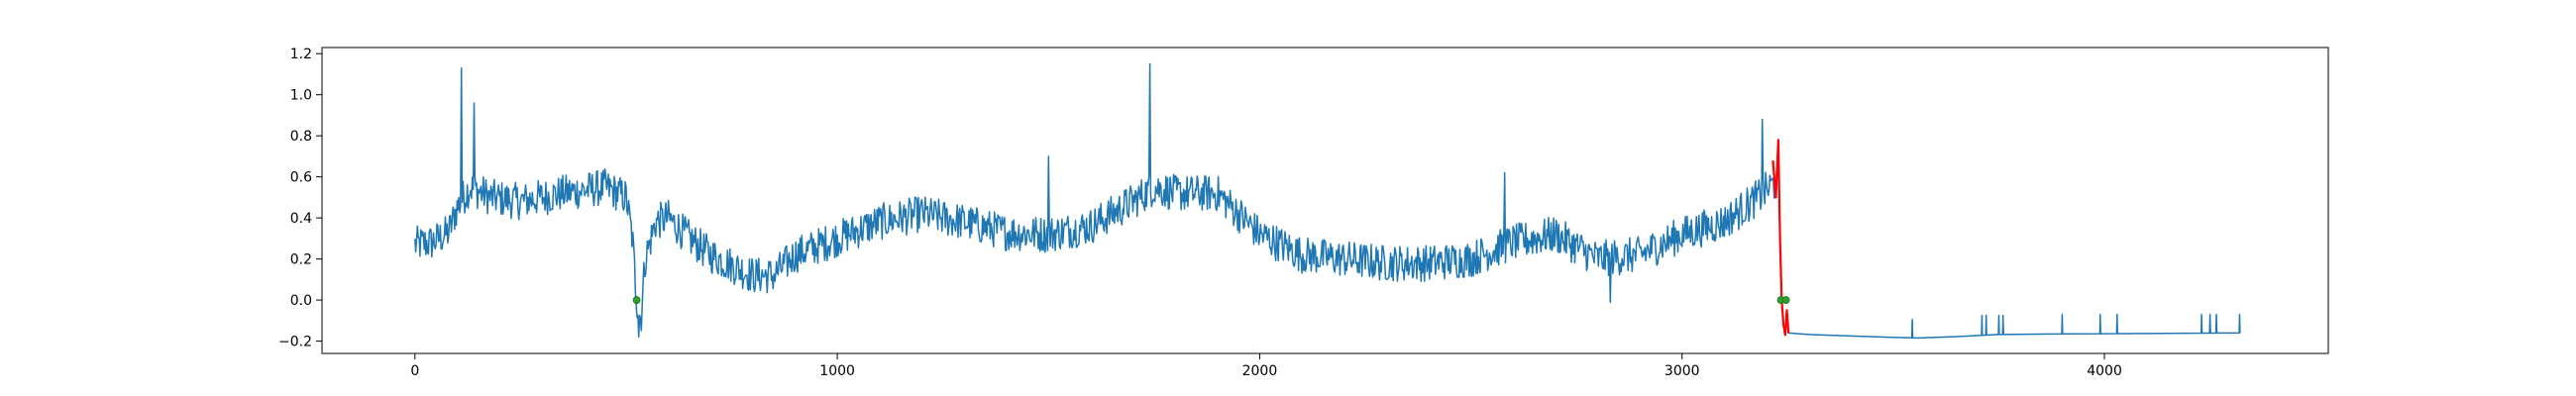 The width and height of the screenshot is (2576, 396). What do you see at coordinates (301, 96) in the screenshot?
I see `y-tick-label: 1.0` at bounding box center [301, 96].